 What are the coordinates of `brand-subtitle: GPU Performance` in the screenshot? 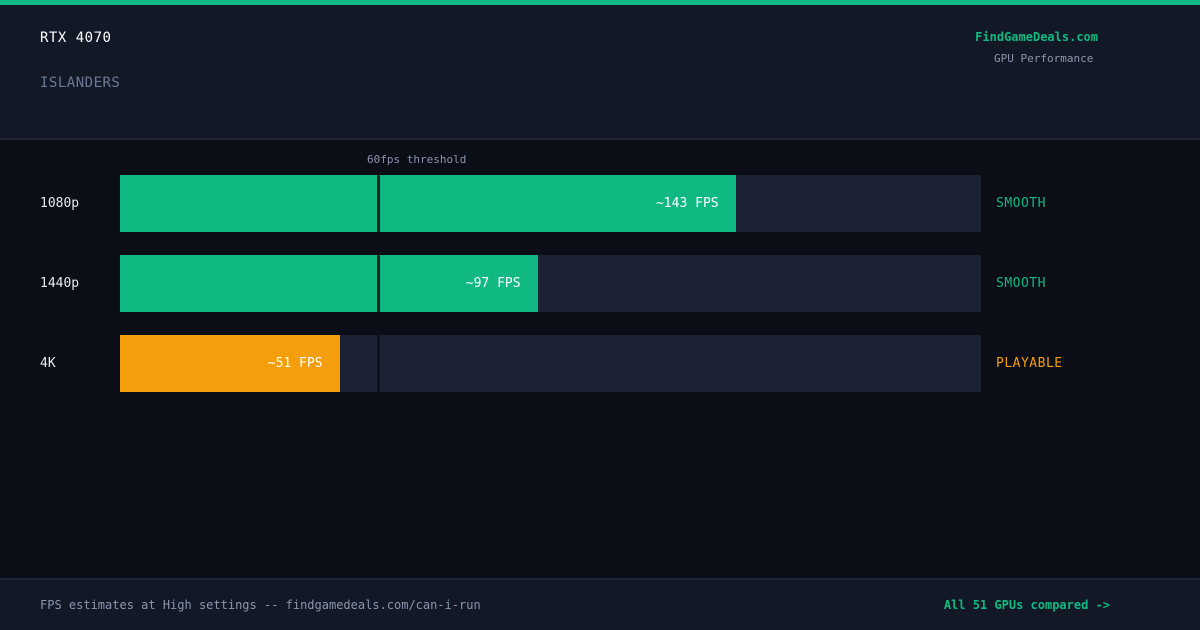 It's located at (1044, 58).